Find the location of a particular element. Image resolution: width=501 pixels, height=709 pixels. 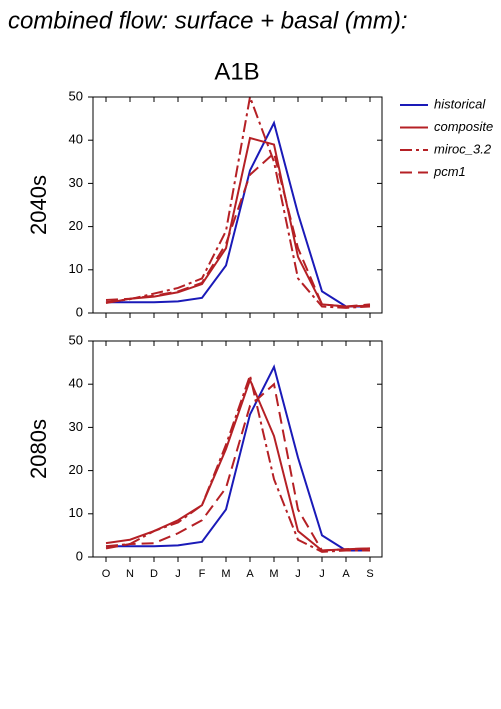

x-tick-label: N is located at coordinates (130, 574).